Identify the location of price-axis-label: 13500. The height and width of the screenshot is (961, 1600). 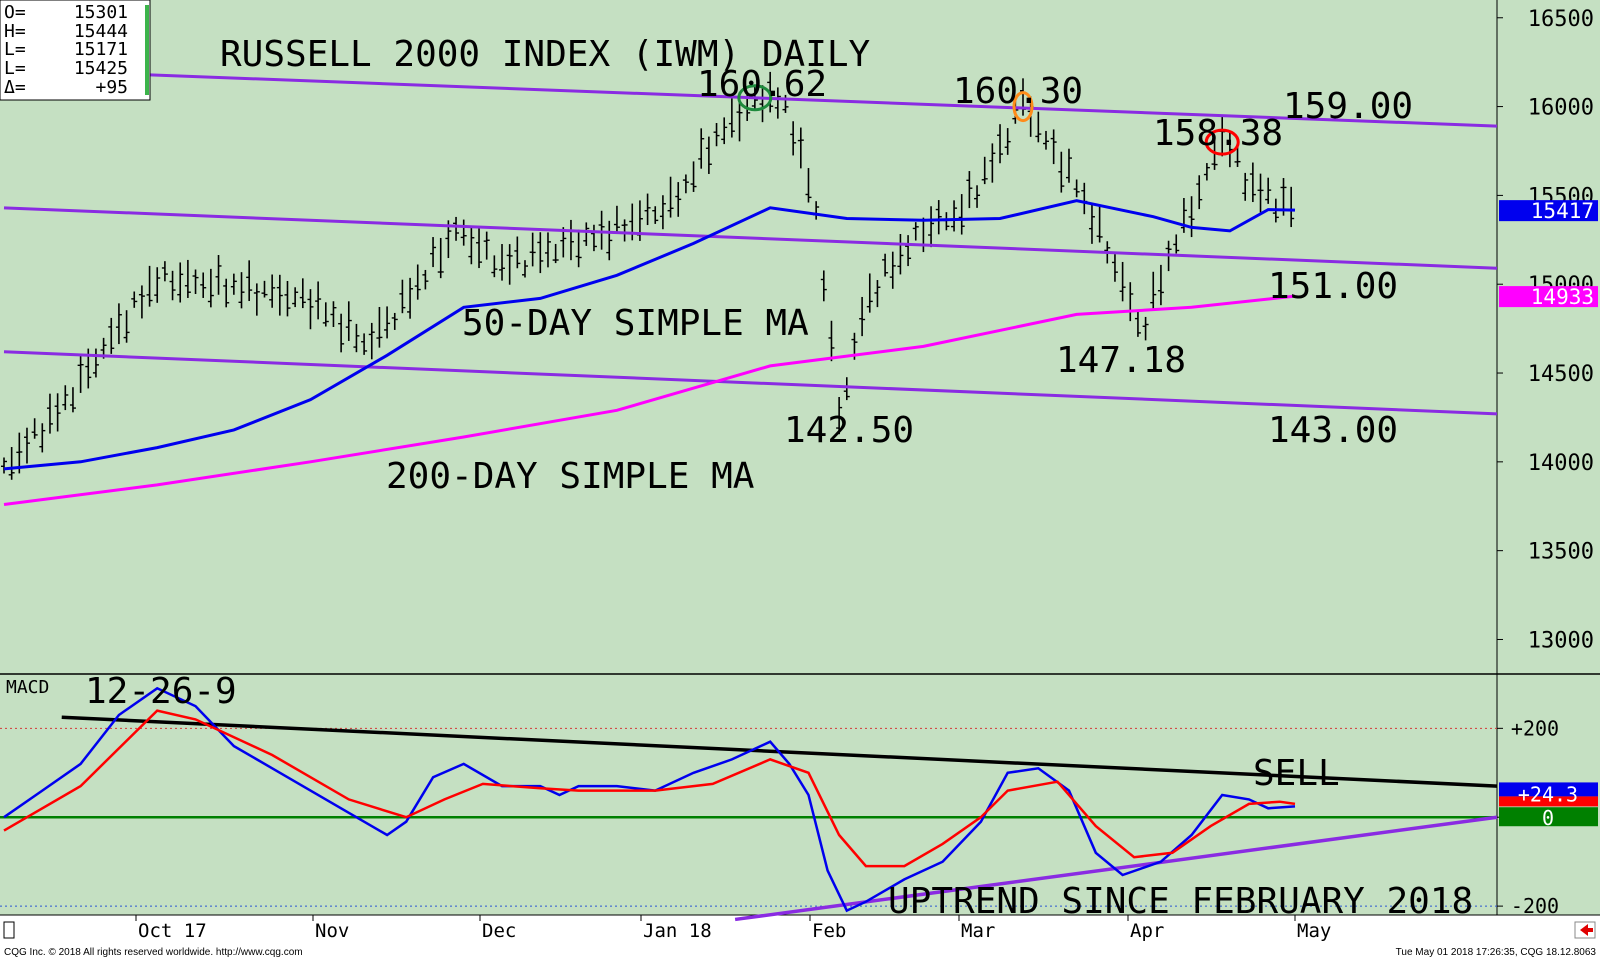
(1561, 552).